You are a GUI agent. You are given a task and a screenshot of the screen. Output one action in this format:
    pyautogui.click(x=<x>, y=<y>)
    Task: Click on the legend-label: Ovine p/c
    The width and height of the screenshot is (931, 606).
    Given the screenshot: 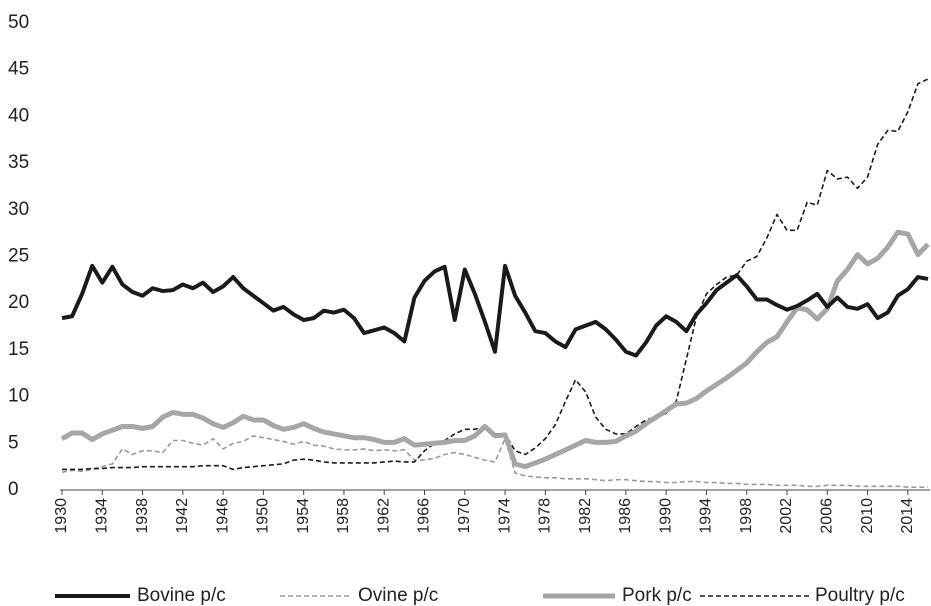 What is the action you would take?
    pyautogui.click(x=398, y=595)
    